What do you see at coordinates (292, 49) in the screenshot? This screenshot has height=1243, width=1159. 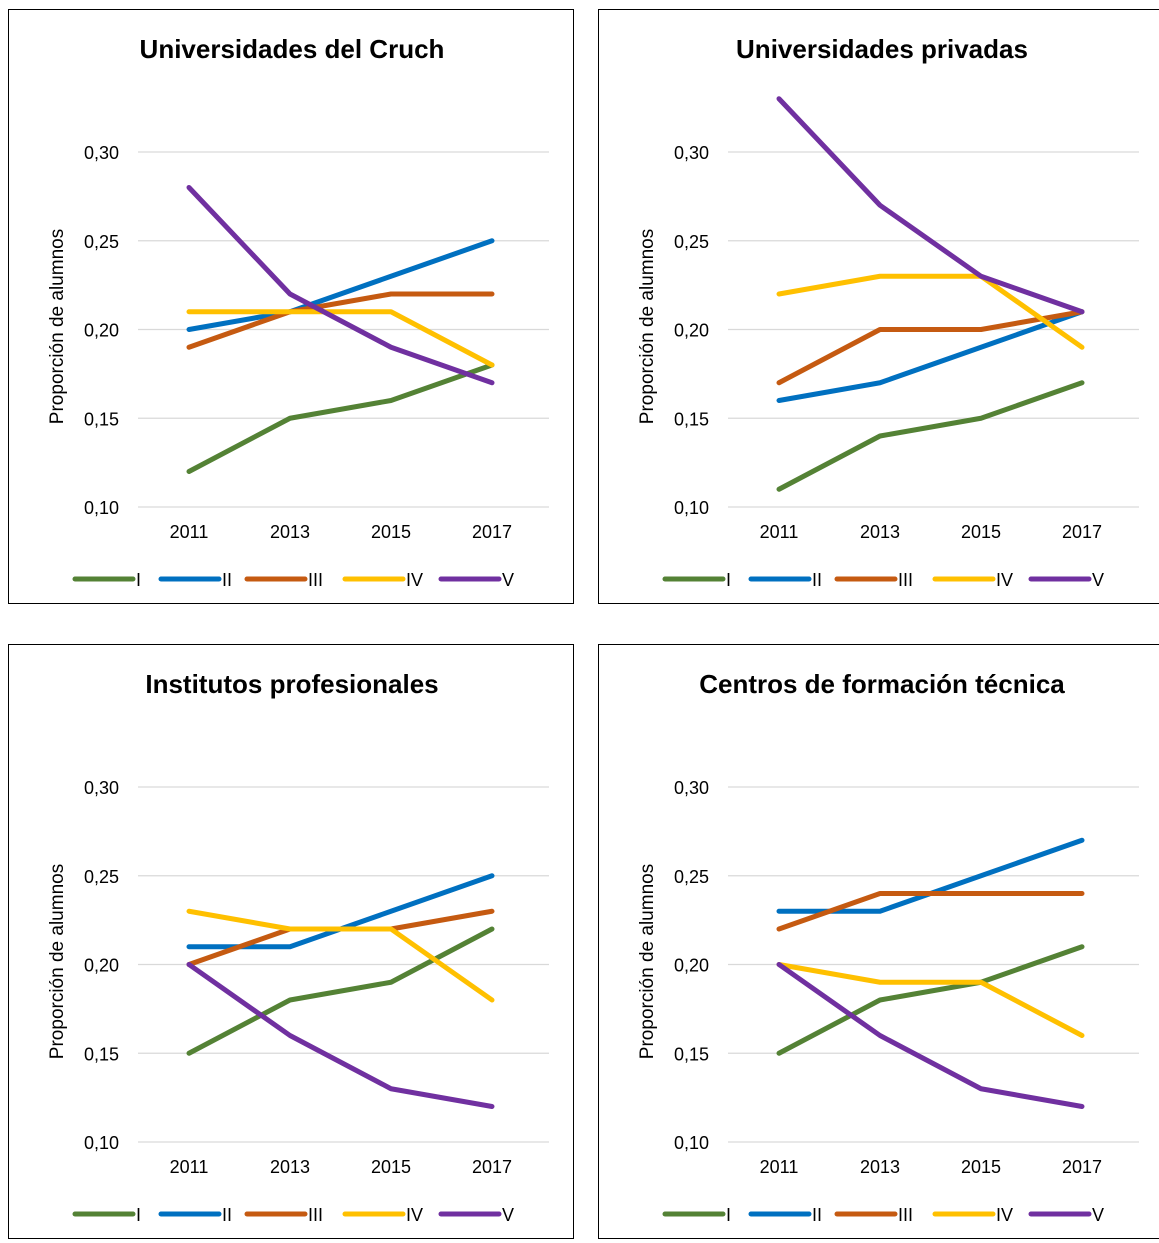 I see `chart-title: Universidades del Cruch` at bounding box center [292, 49].